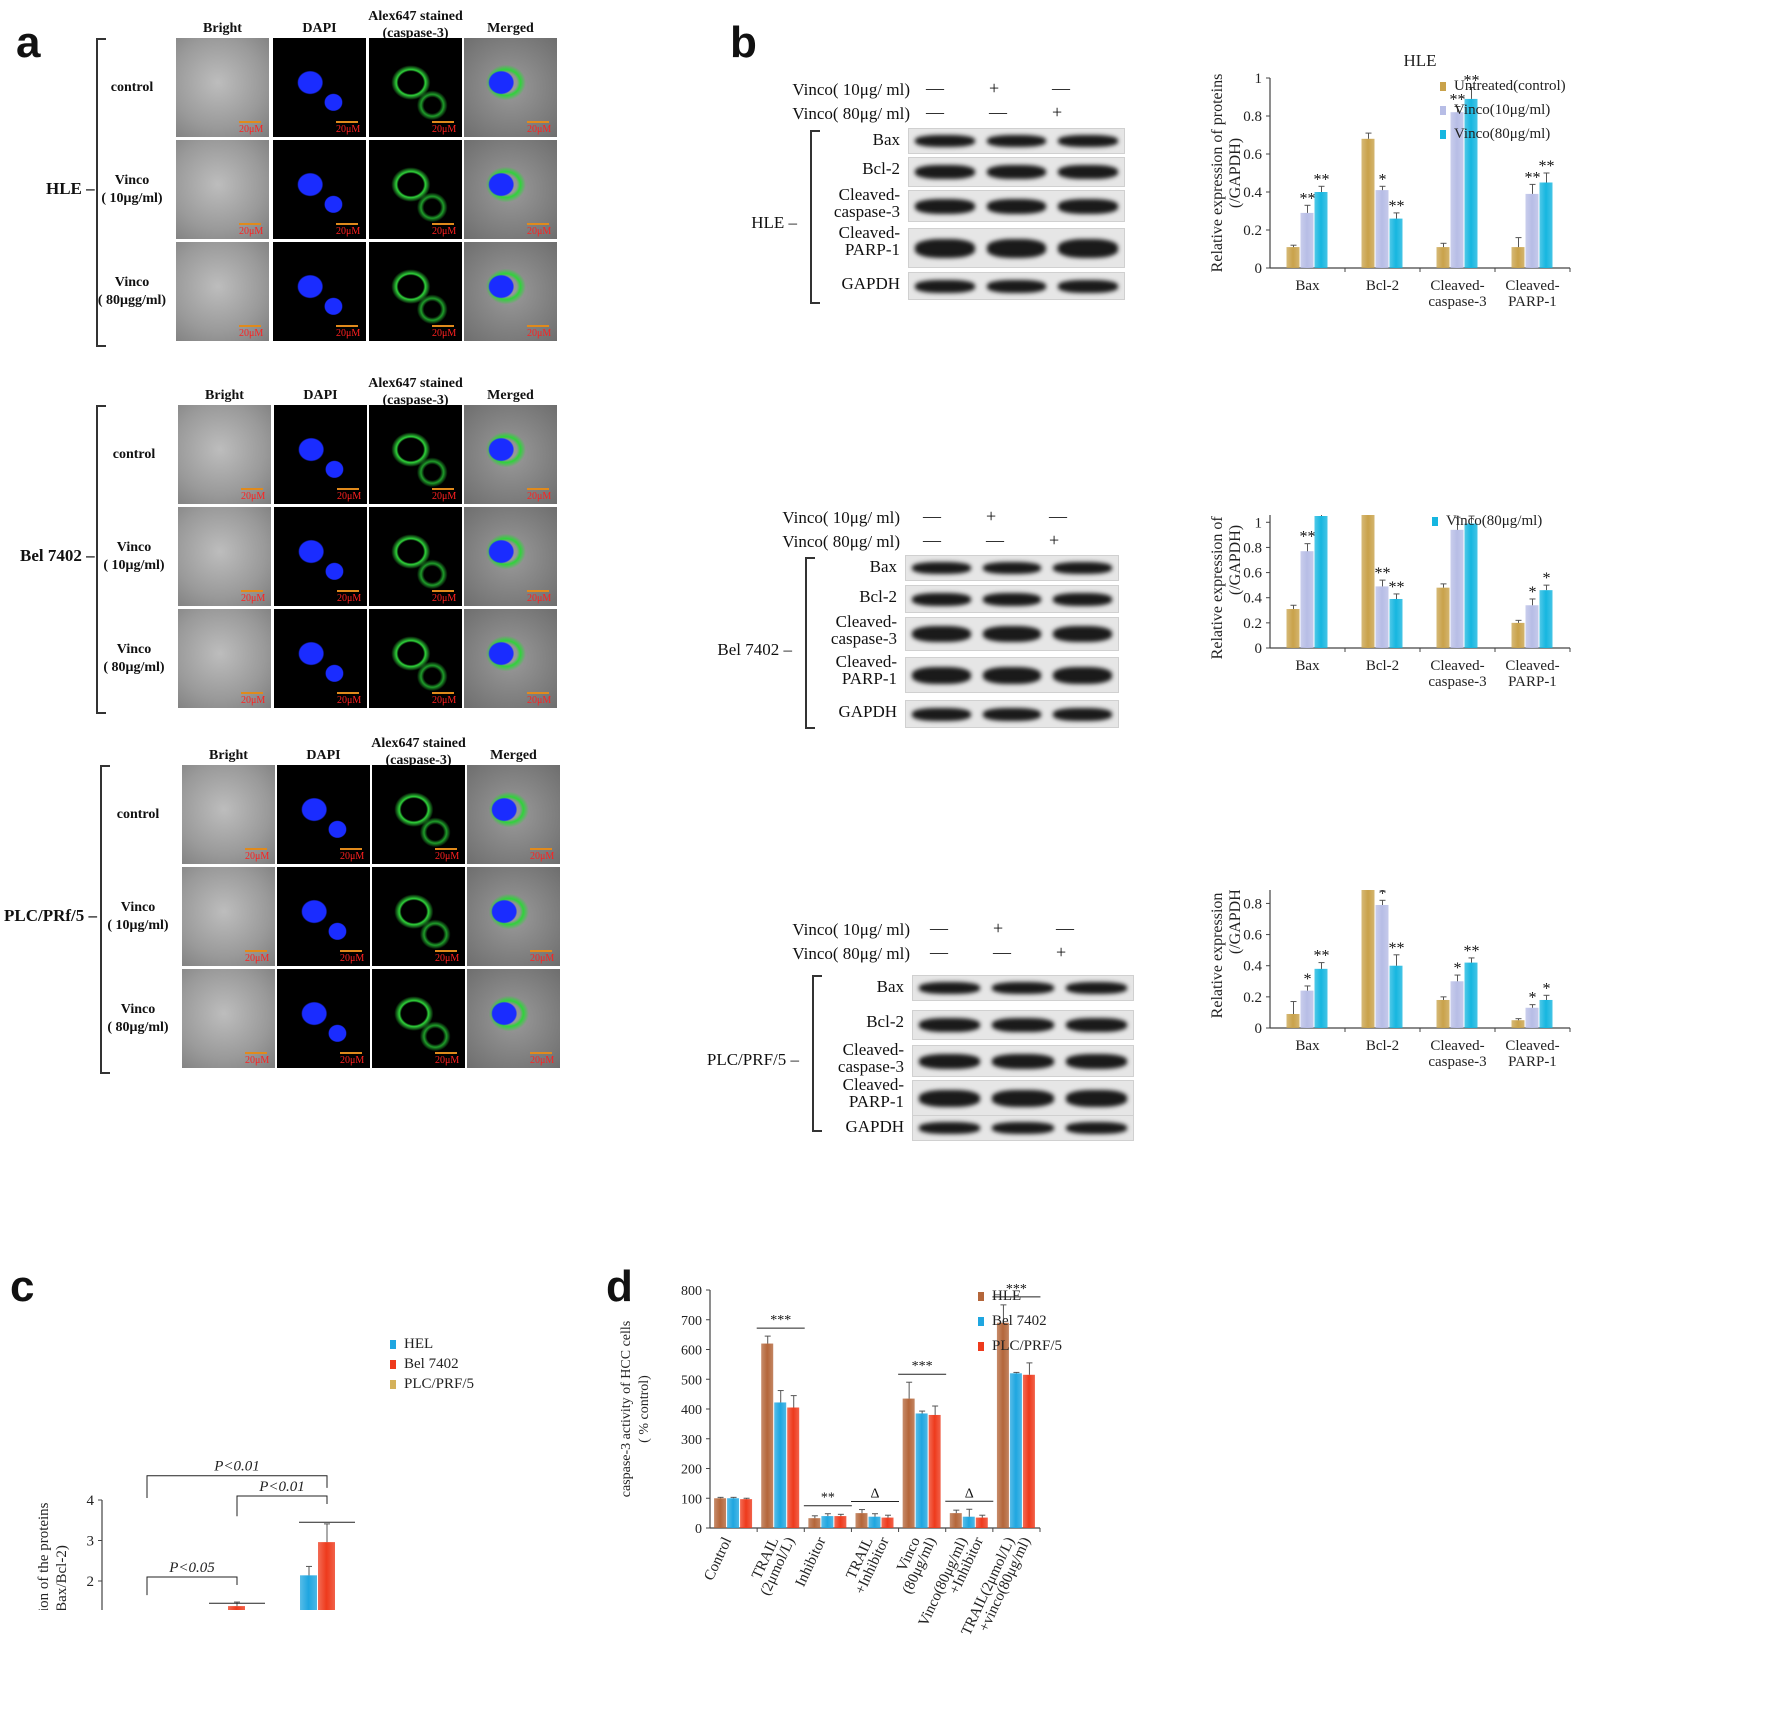 This screenshot has width=1772, height=1713. I want to click on y-axis-label: Relative expression of proteins, so click(1217, 954).